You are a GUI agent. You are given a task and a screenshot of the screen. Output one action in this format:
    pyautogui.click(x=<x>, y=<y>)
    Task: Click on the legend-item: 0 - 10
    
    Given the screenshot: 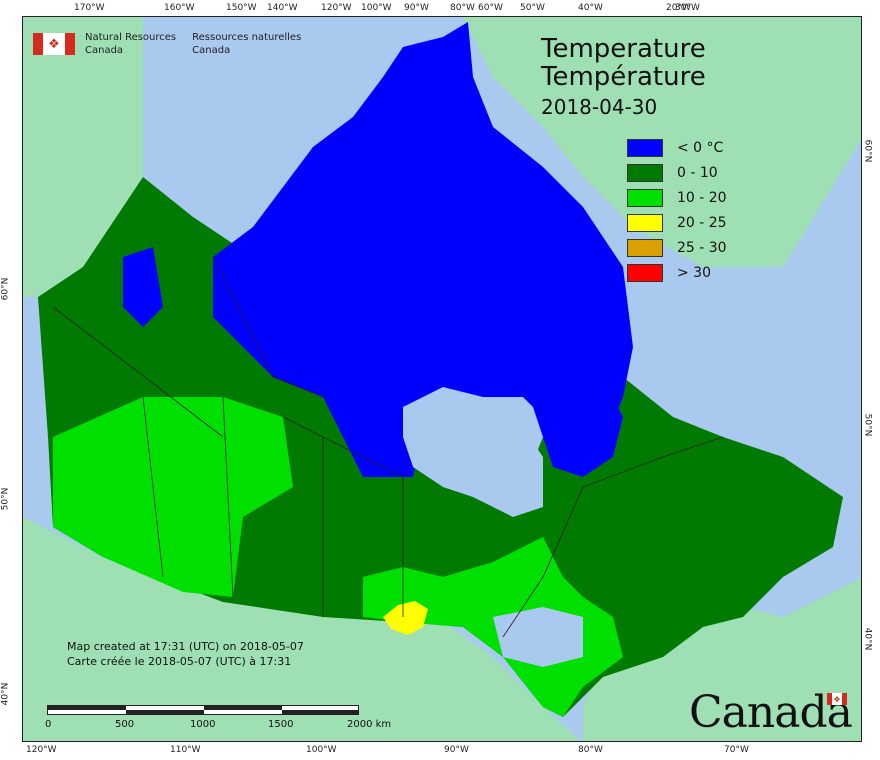 What is the action you would take?
    pyautogui.click(x=677, y=172)
    